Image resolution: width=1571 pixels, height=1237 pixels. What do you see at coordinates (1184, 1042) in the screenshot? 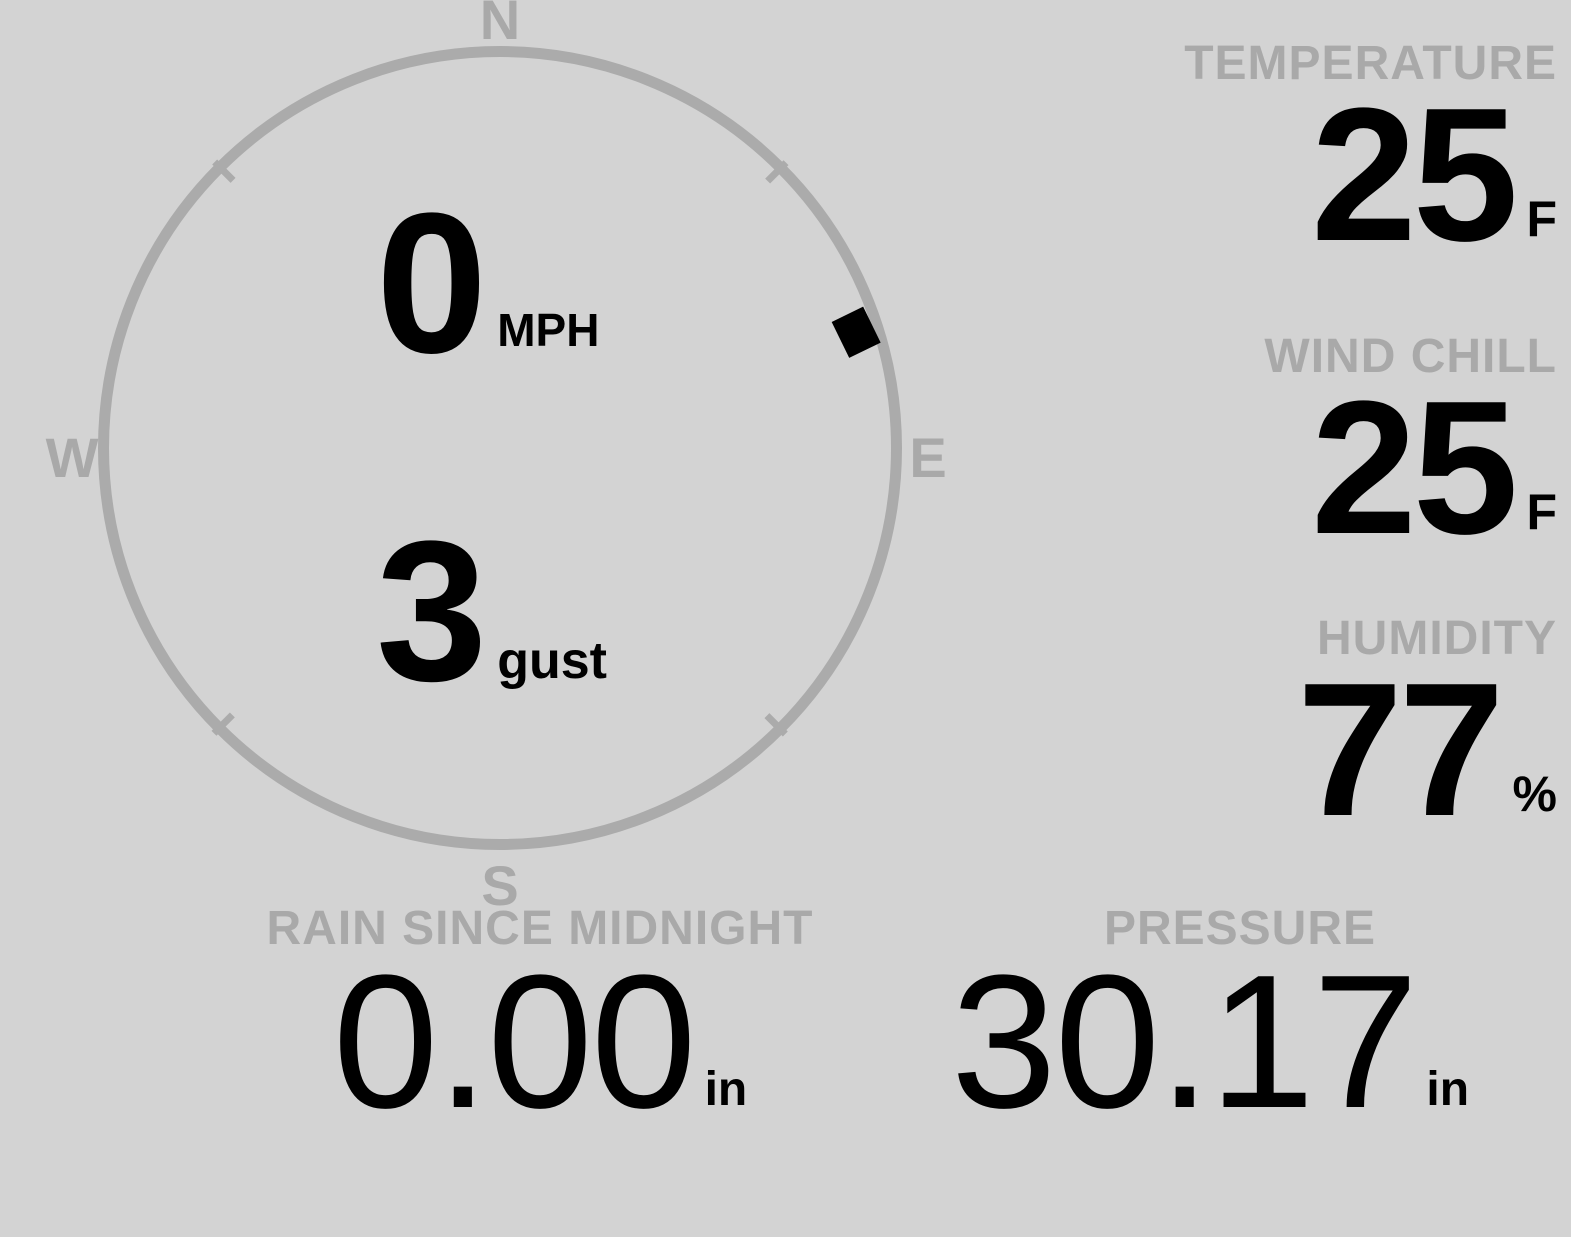
I see `pressure-value: 30.17` at bounding box center [1184, 1042].